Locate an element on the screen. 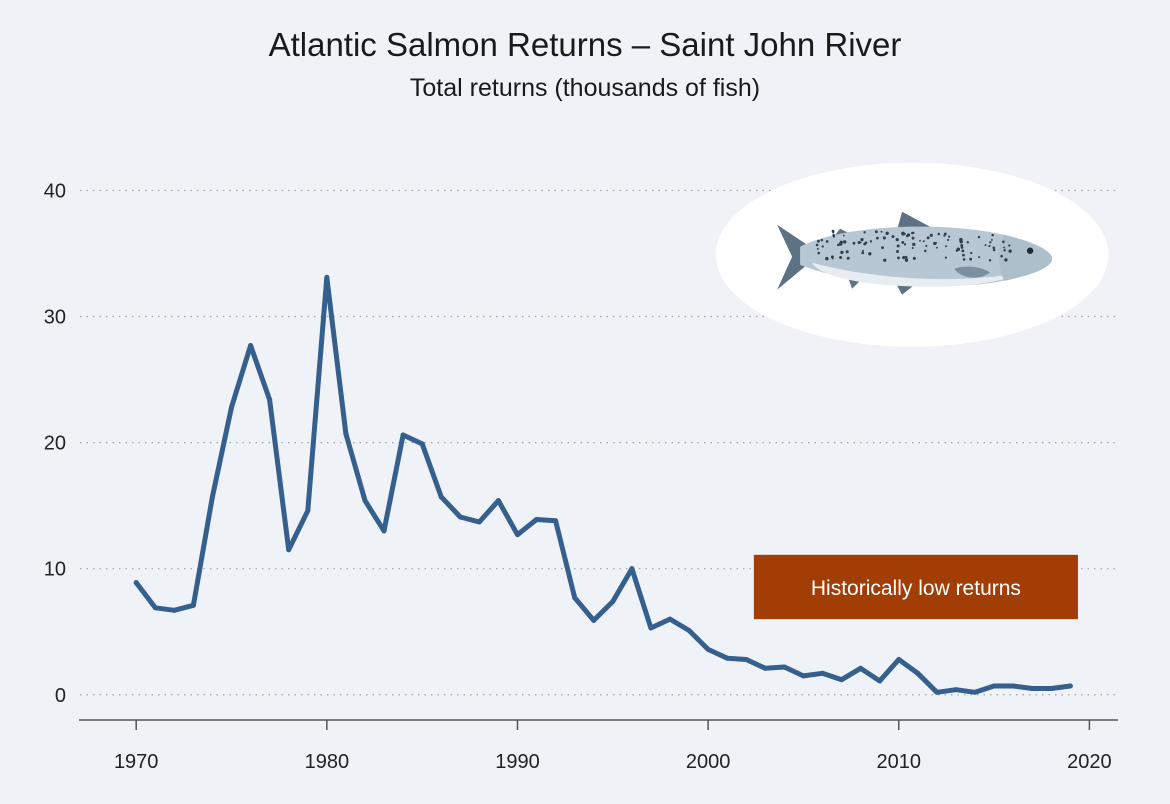 Image resolution: width=1170 pixels, height=804 pixels. data-point-1982 is located at coordinates (365, 501).